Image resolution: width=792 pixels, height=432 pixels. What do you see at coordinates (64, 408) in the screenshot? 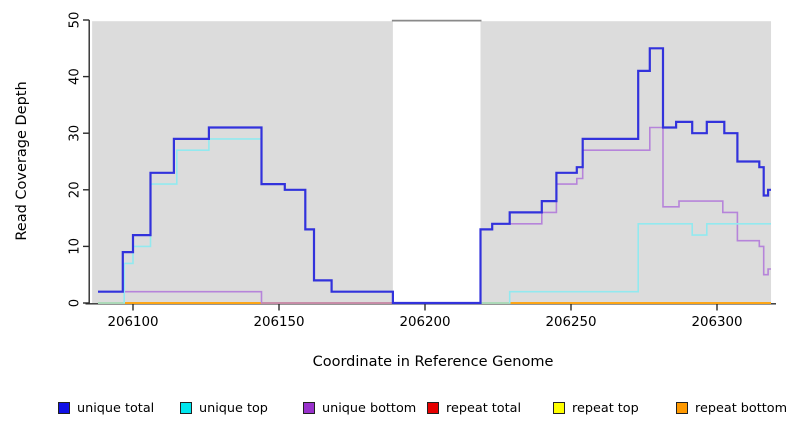
I see `legend-swatch-unique-total` at bounding box center [64, 408].